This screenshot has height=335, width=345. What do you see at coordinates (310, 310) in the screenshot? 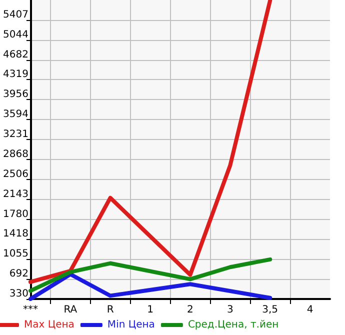
I see `x-tick-label: 4` at bounding box center [310, 310].